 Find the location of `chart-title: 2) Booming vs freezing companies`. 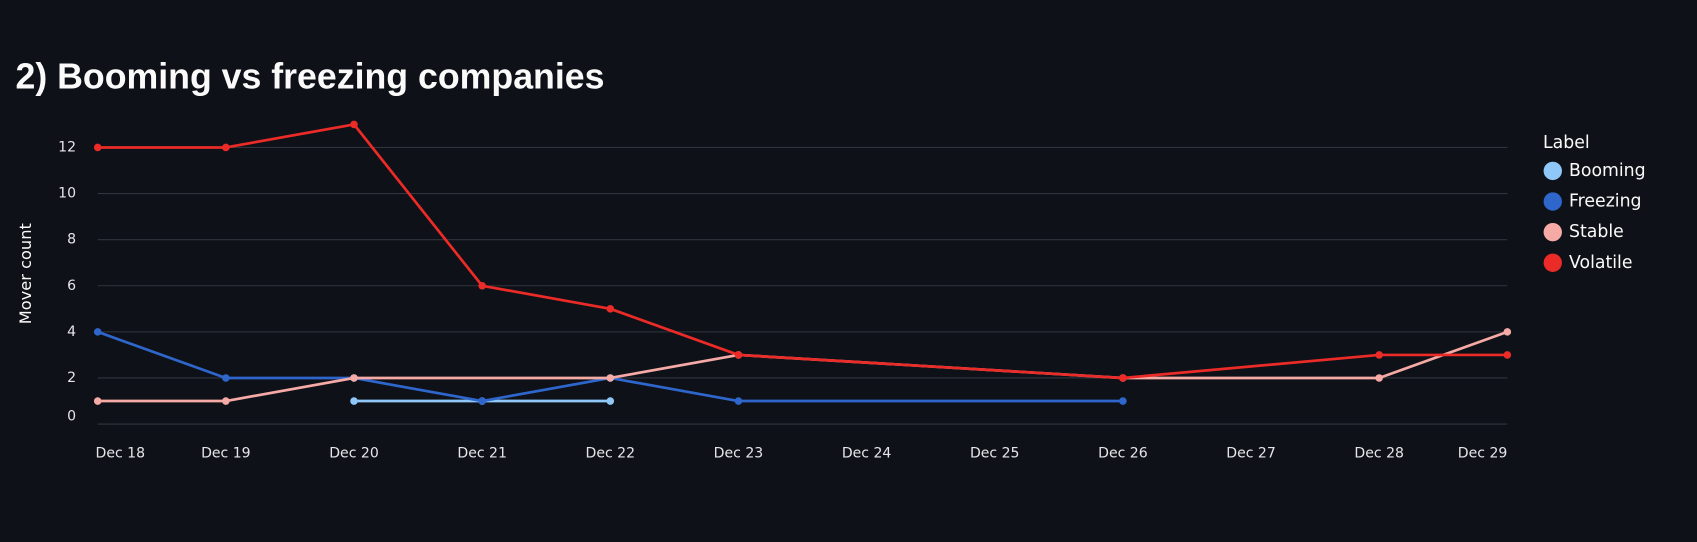

chart-title: 2) Booming vs freezing companies is located at coordinates (309, 76).